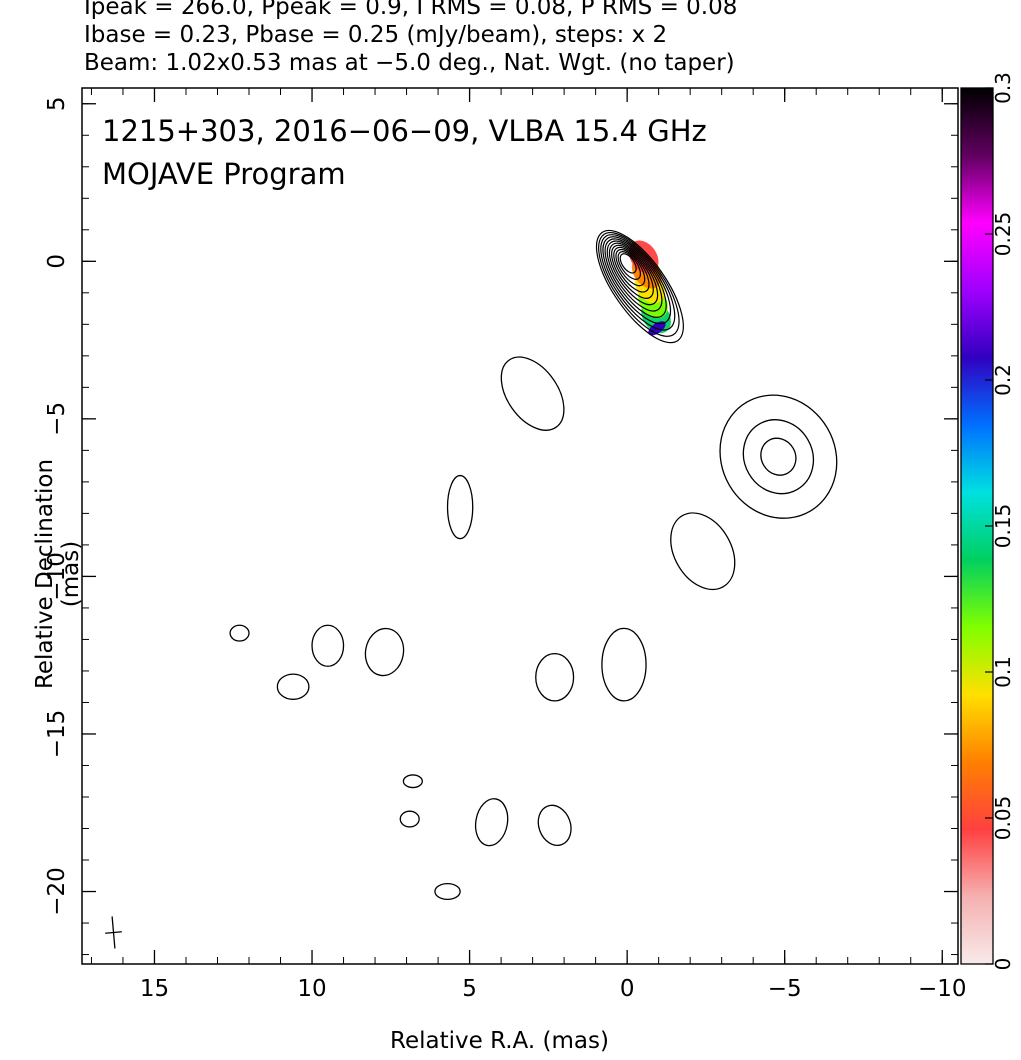  Describe the element at coordinates (1003, 380) in the screenshot. I see `colorbar-tick-label: 0.2` at that location.